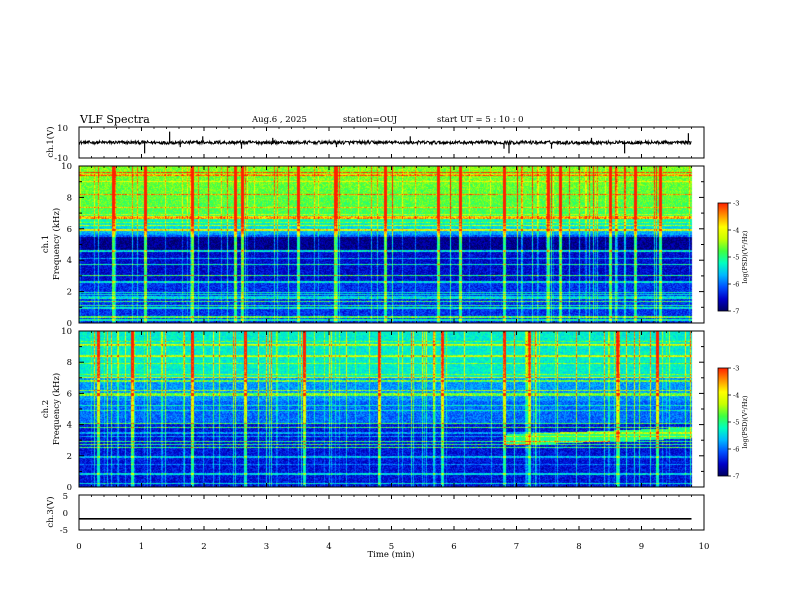  Describe the element at coordinates (69, 293) in the screenshot. I see `ch1-ytick-label: 2` at that location.